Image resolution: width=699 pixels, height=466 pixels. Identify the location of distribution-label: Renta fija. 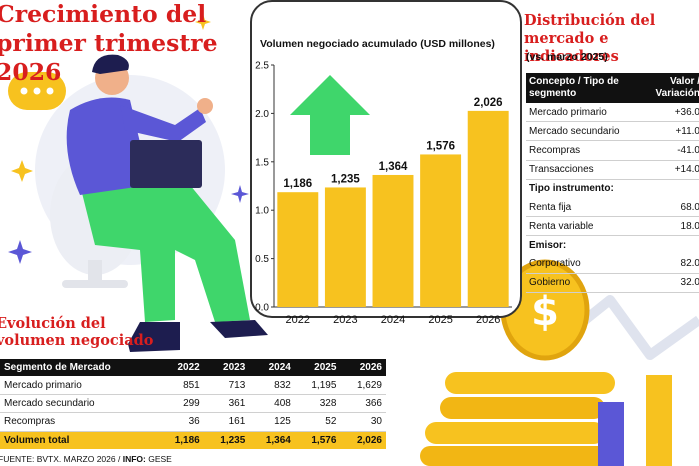
(580, 207).